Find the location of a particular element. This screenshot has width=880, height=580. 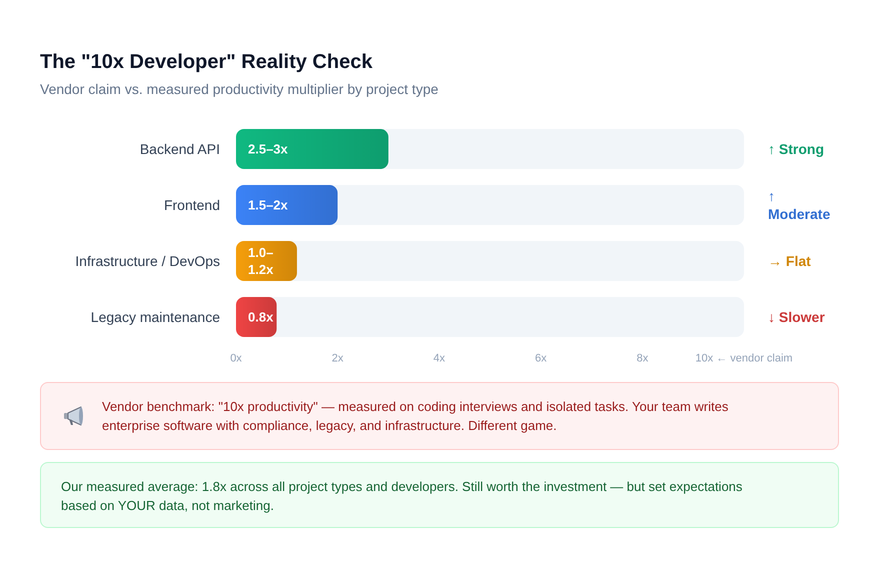

chart-subtitle: Vendor claim vs. measured productivity multiplier by project type is located at coordinates (239, 89).